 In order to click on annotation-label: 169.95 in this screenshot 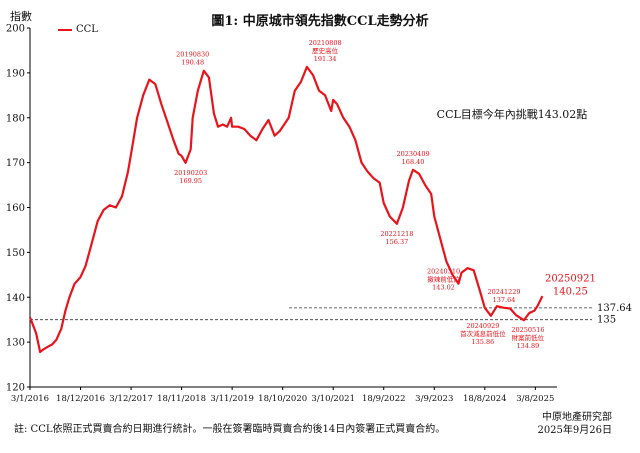, I will do `click(190, 181)`.